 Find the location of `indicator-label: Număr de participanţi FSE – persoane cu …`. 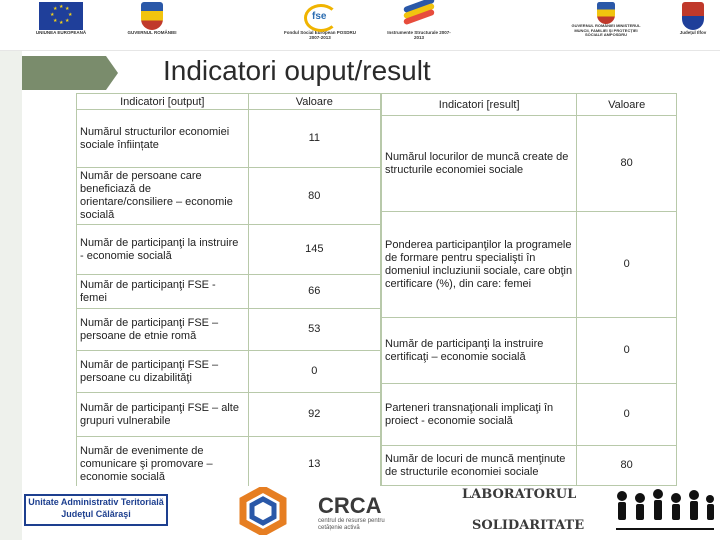

indicator-label: Număr de participanţi FSE – persoane cu … is located at coordinates (162, 371).